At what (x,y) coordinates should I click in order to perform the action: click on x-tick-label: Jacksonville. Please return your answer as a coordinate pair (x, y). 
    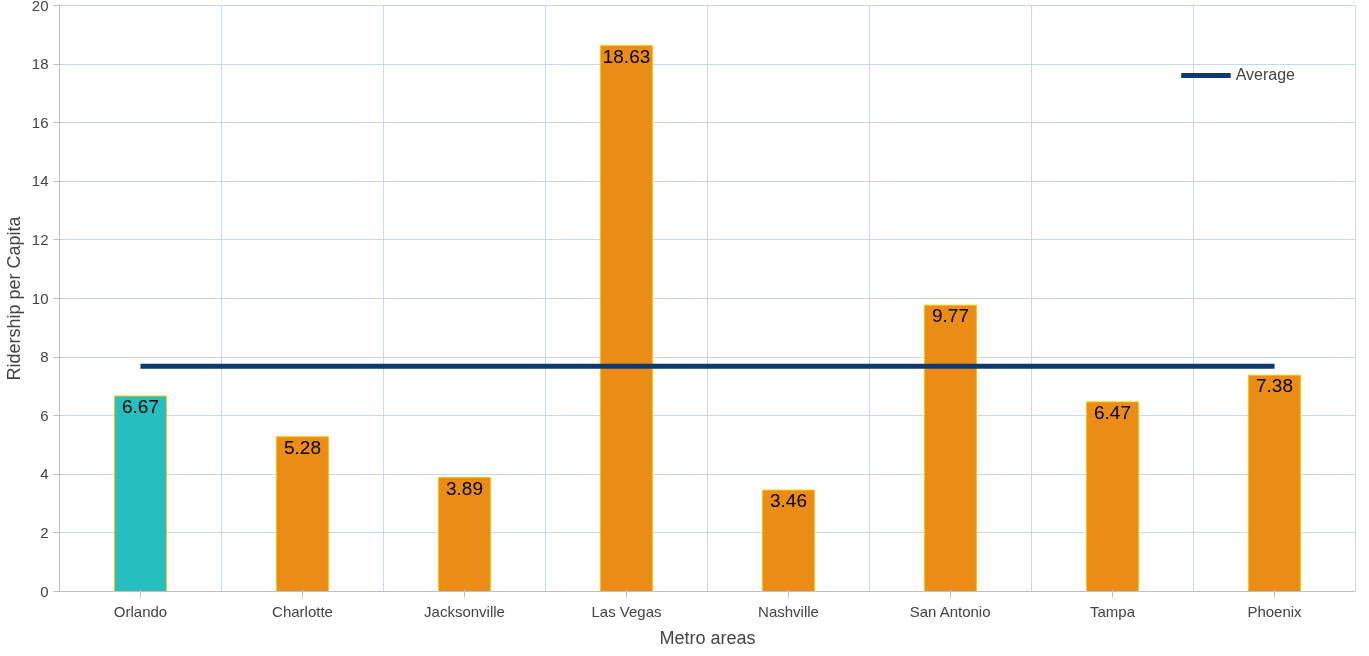
    Looking at the image, I should click on (464, 611).